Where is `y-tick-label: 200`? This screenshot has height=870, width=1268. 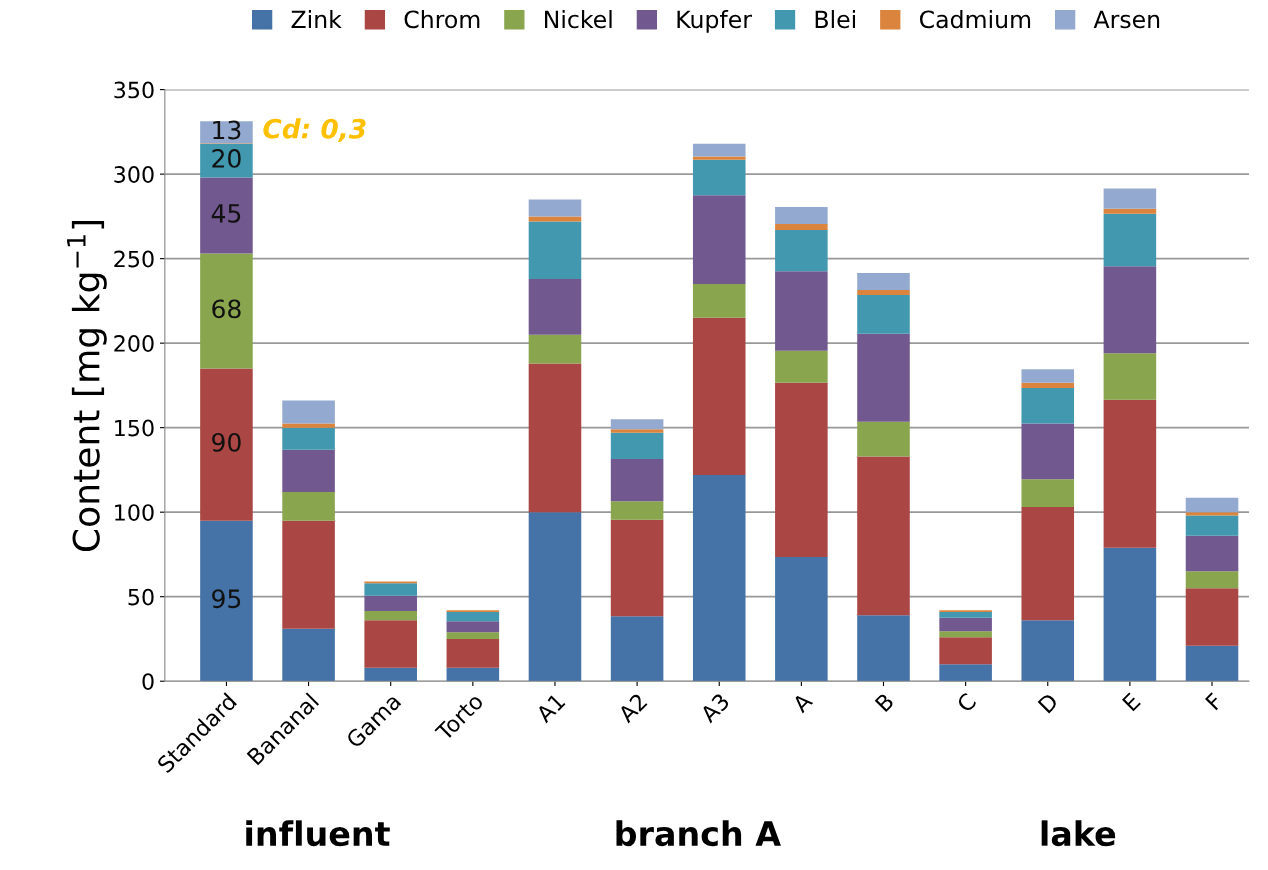 y-tick-label: 200 is located at coordinates (134, 343).